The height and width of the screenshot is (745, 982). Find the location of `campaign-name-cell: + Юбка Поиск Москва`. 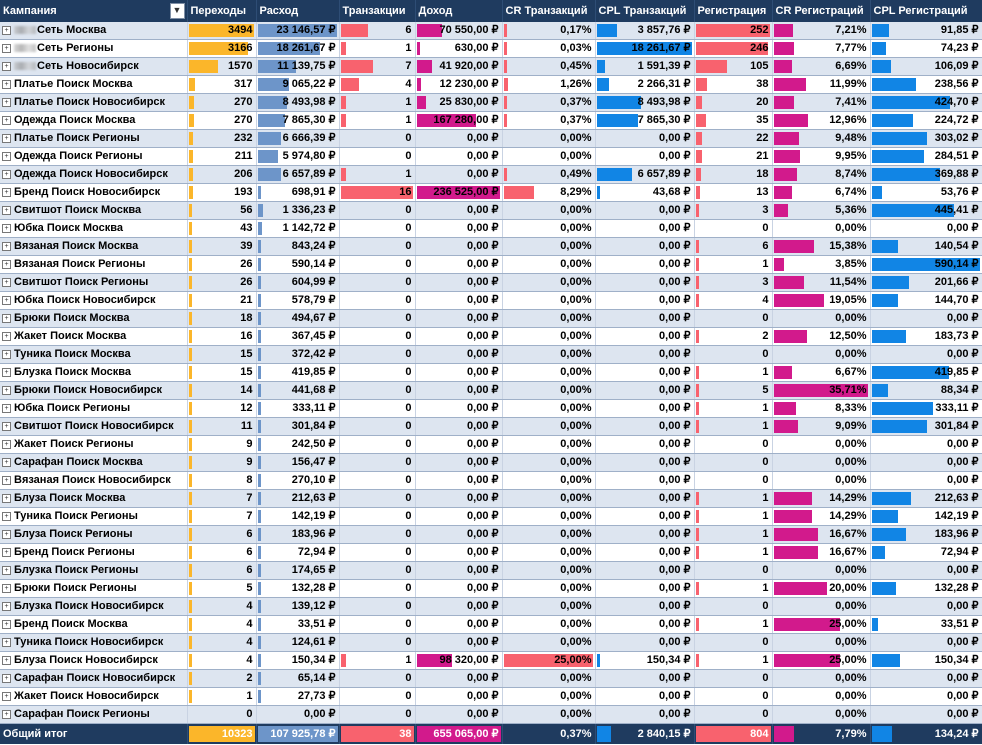

campaign-name-cell: + Юбка Поиск Москва is located at coordinates (94, 228).